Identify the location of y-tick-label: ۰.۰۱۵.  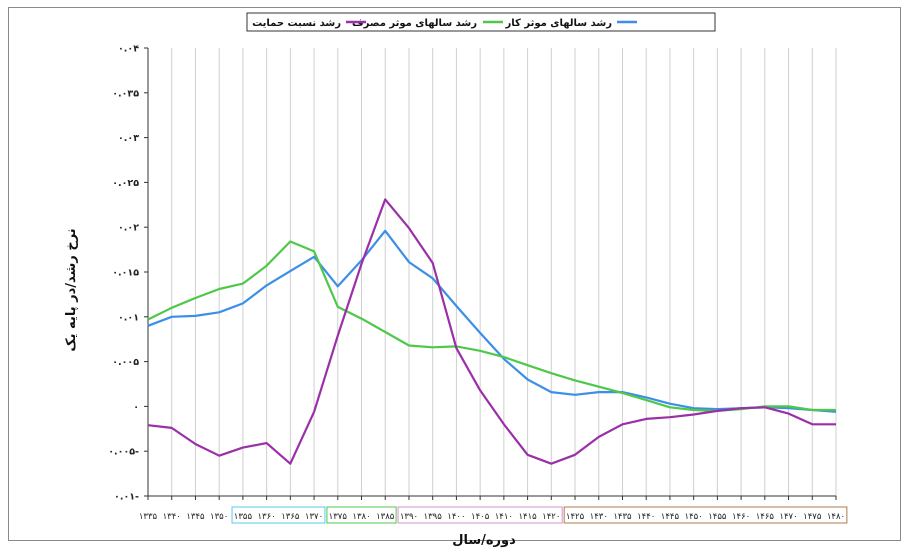
(125, 273).